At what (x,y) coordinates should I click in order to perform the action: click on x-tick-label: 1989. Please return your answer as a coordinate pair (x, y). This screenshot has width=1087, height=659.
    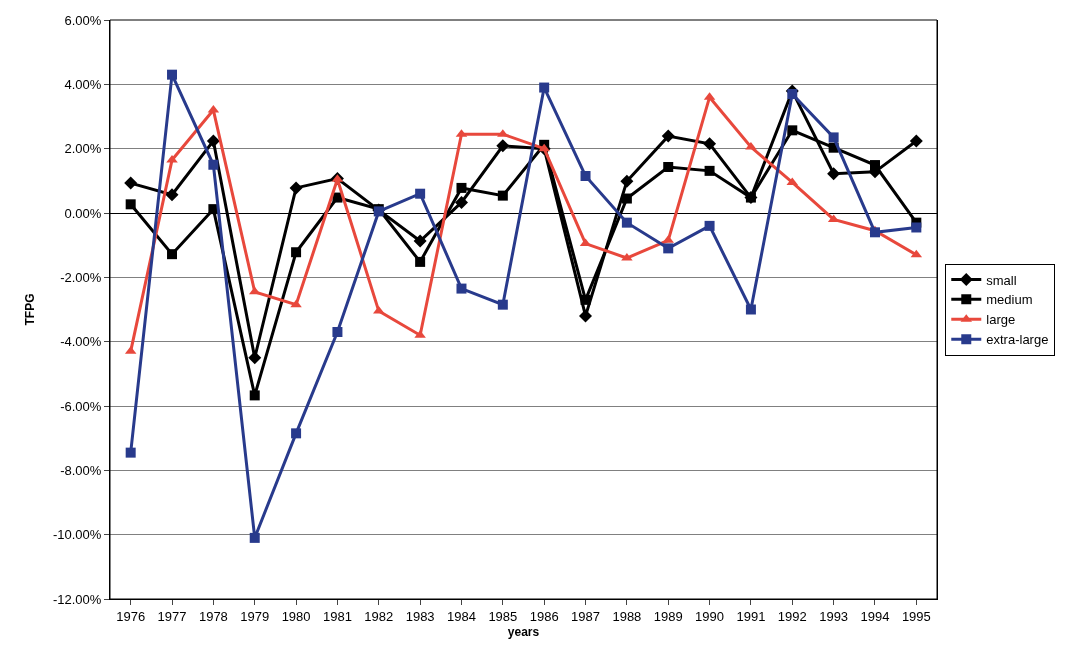
    Looking at the image, I should click on (668, 616).